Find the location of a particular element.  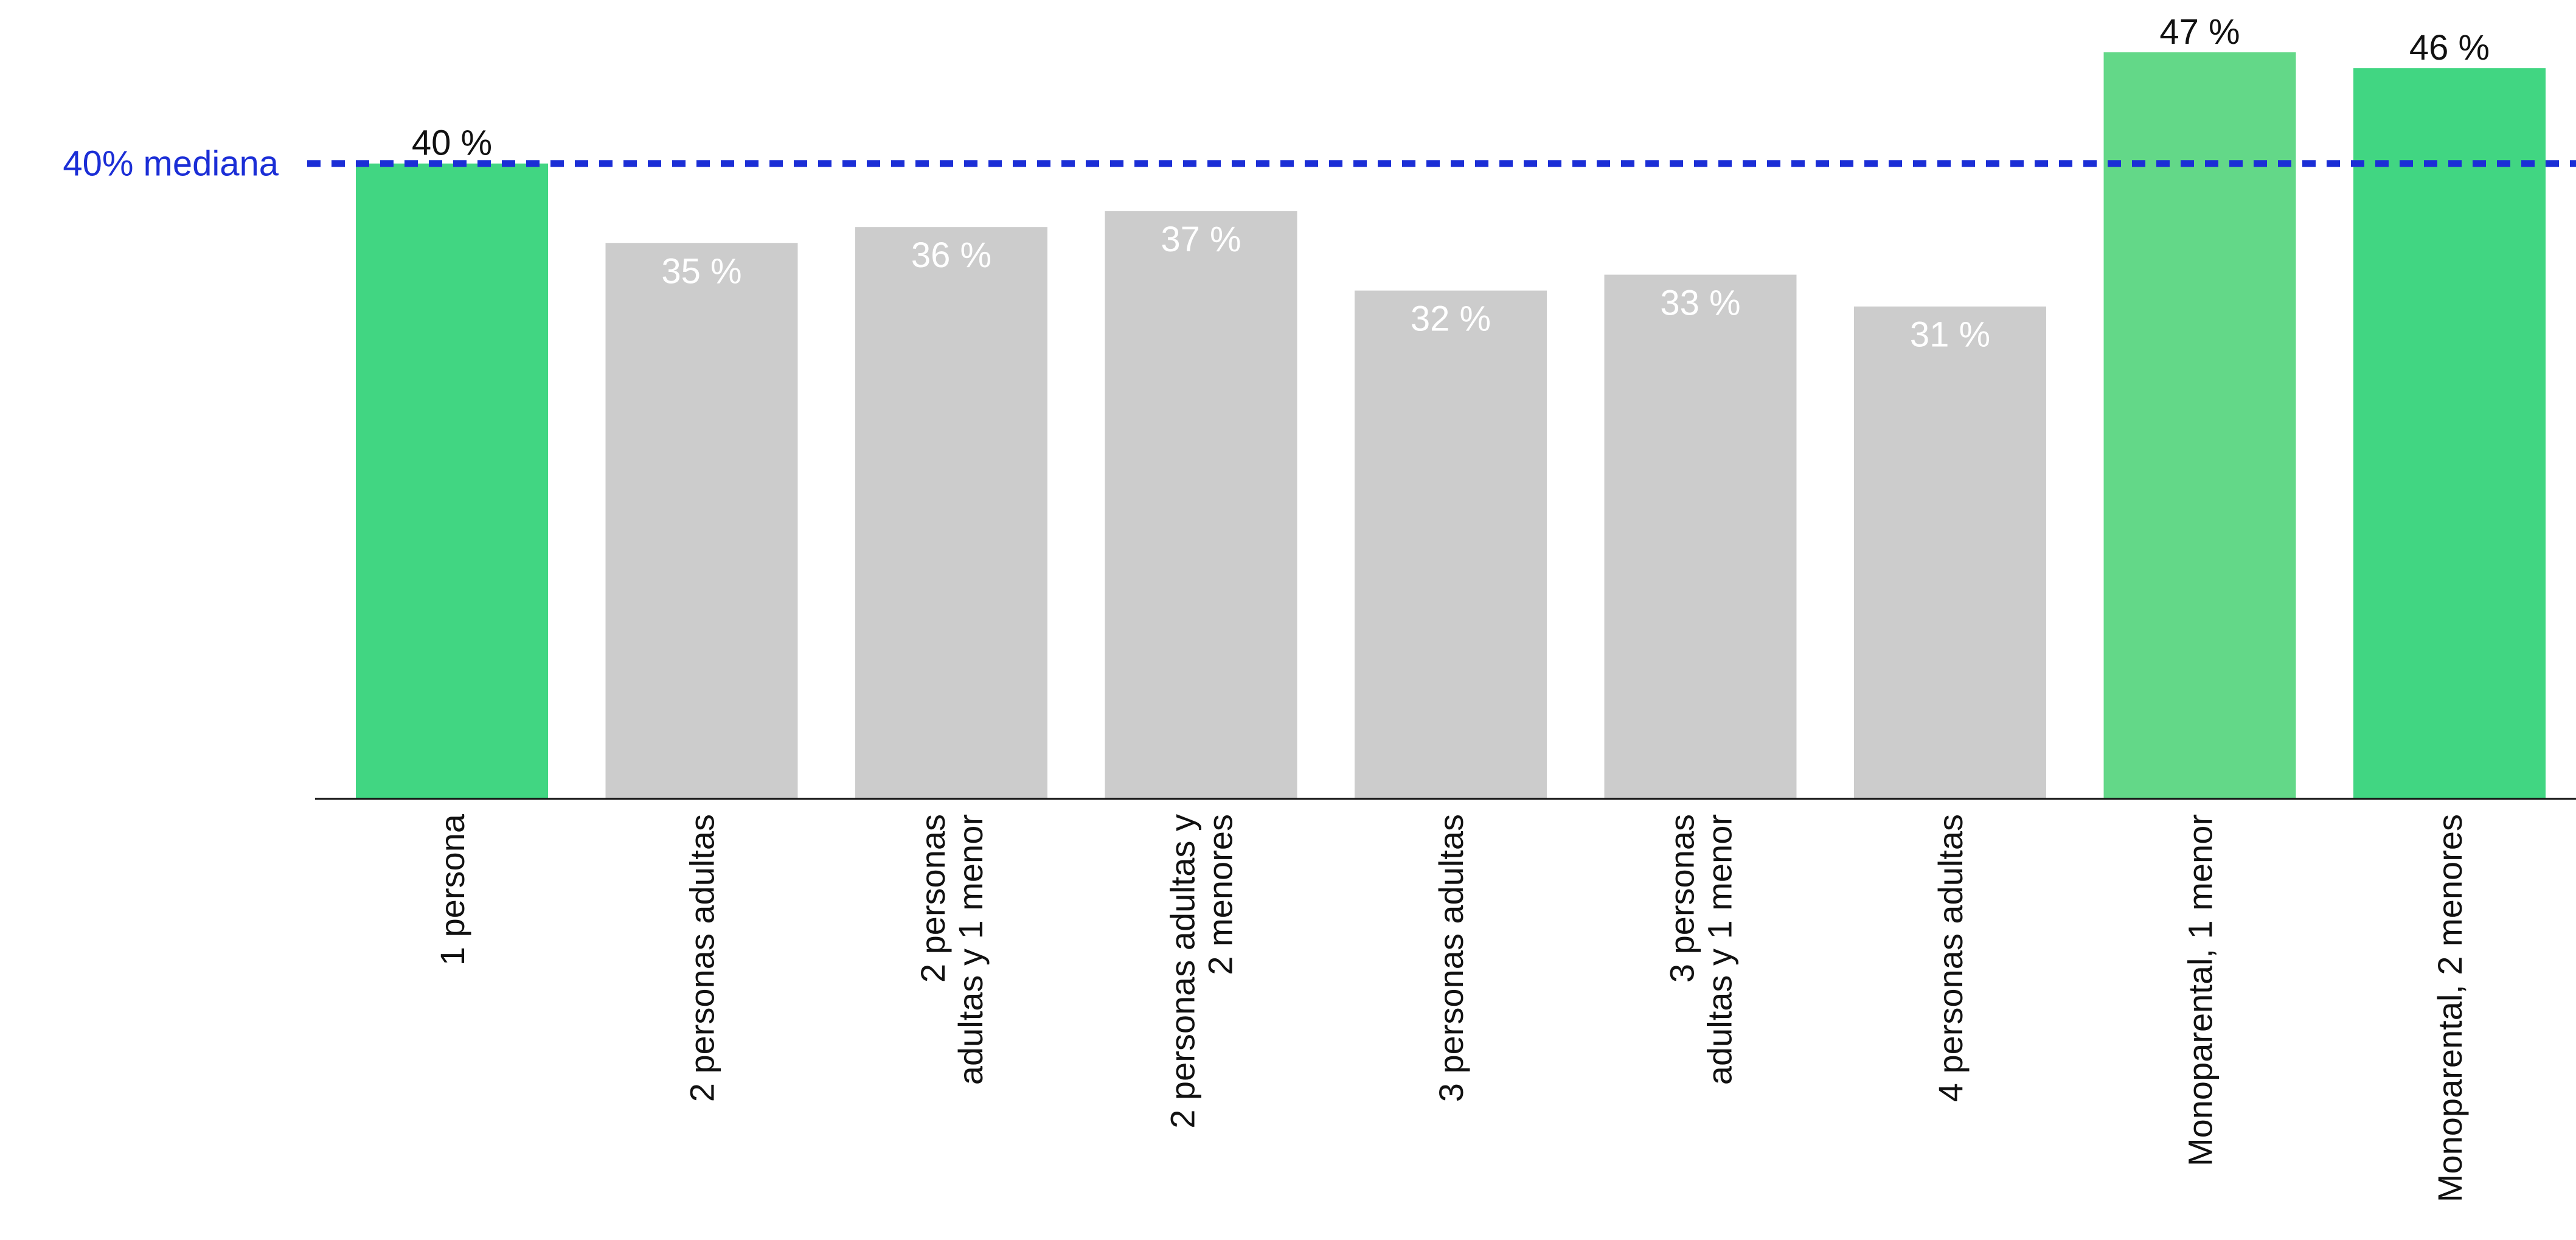

median-reference-label: 40% mediana is located at coordinates (171, 164).